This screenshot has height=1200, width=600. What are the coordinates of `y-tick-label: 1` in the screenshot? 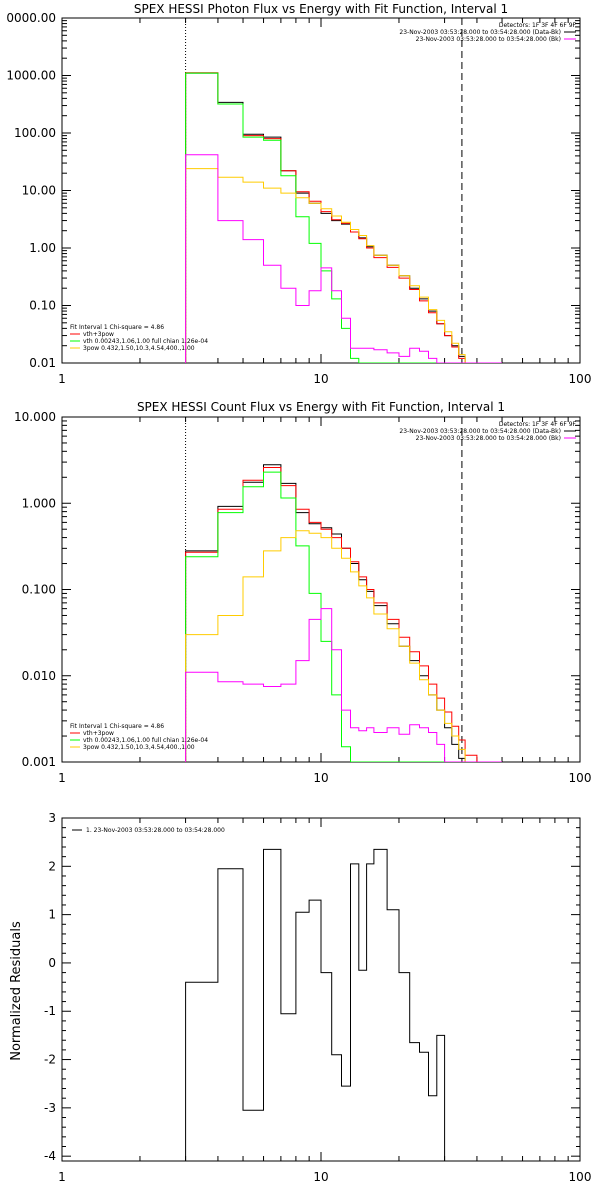 It's located at (52, 915).